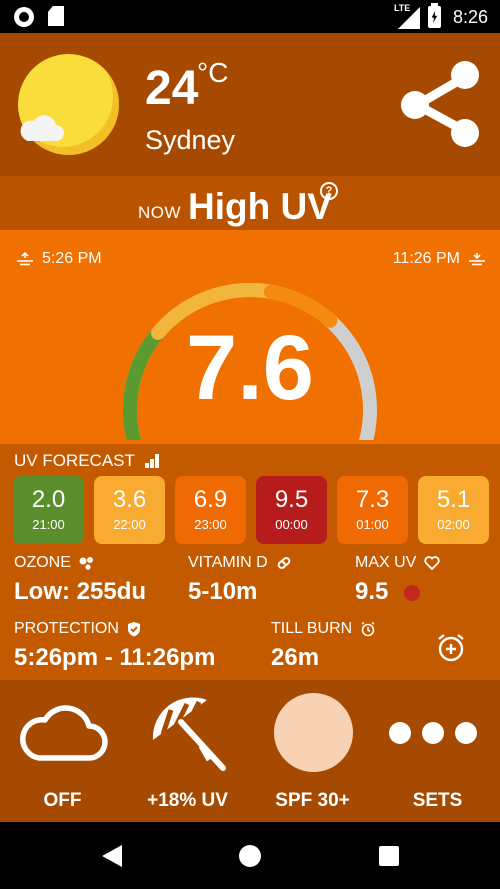 The image size is (500, 889). Describe the element at coordinates (24, 17) in the screenshot. I see `notification-circle-icon` at that location.